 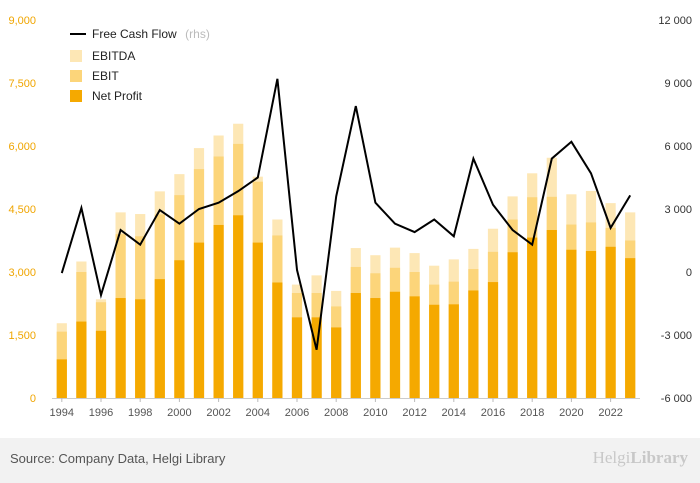 What do you see at coordinates (571, 323) in the screenshot?
I see `bar-net-profit-2020` at bounding box center [571, 323].